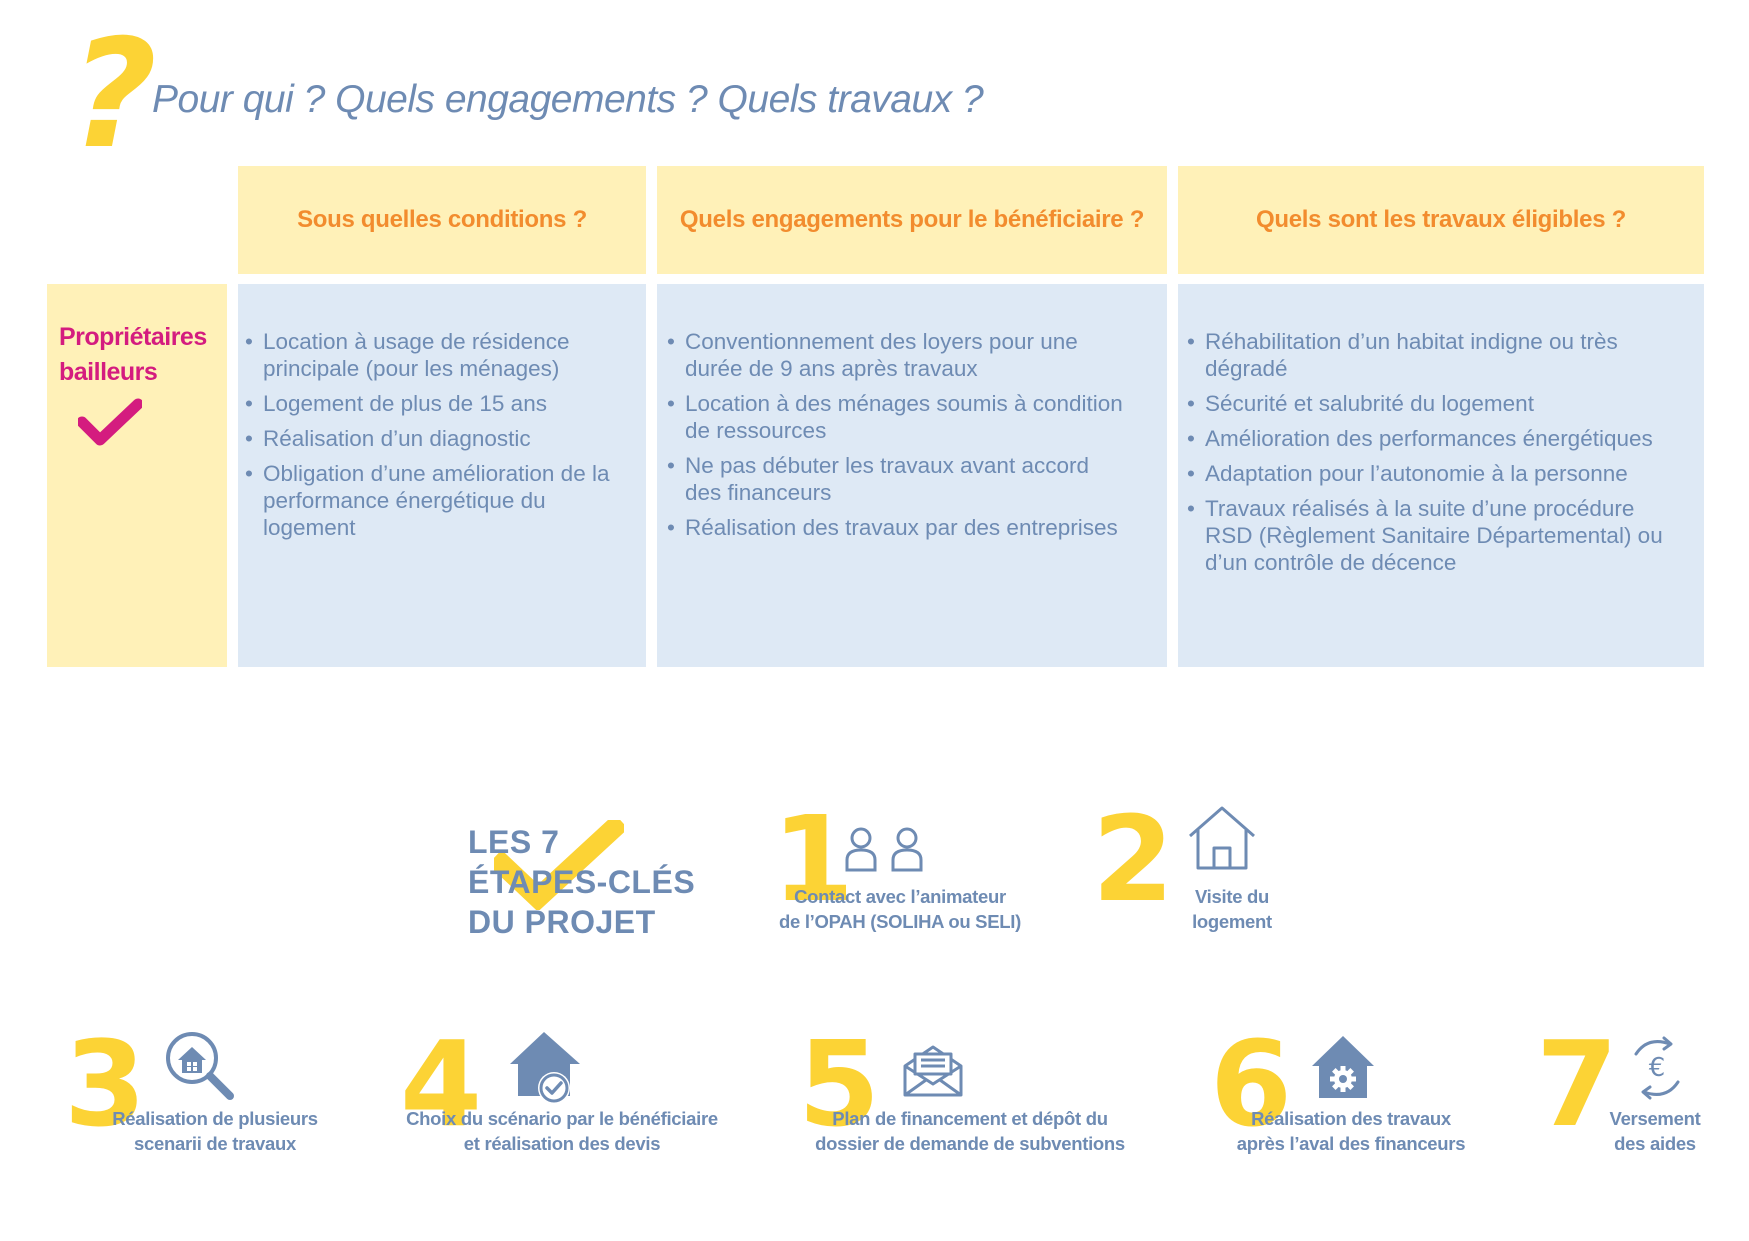 Image resolution: width=1749 pixels, height=1241 pixels. What do you see at coordinates (114, 95) in the screenshot?
I see `question-mark-graphic: ?` at bounding box center [114, 95].